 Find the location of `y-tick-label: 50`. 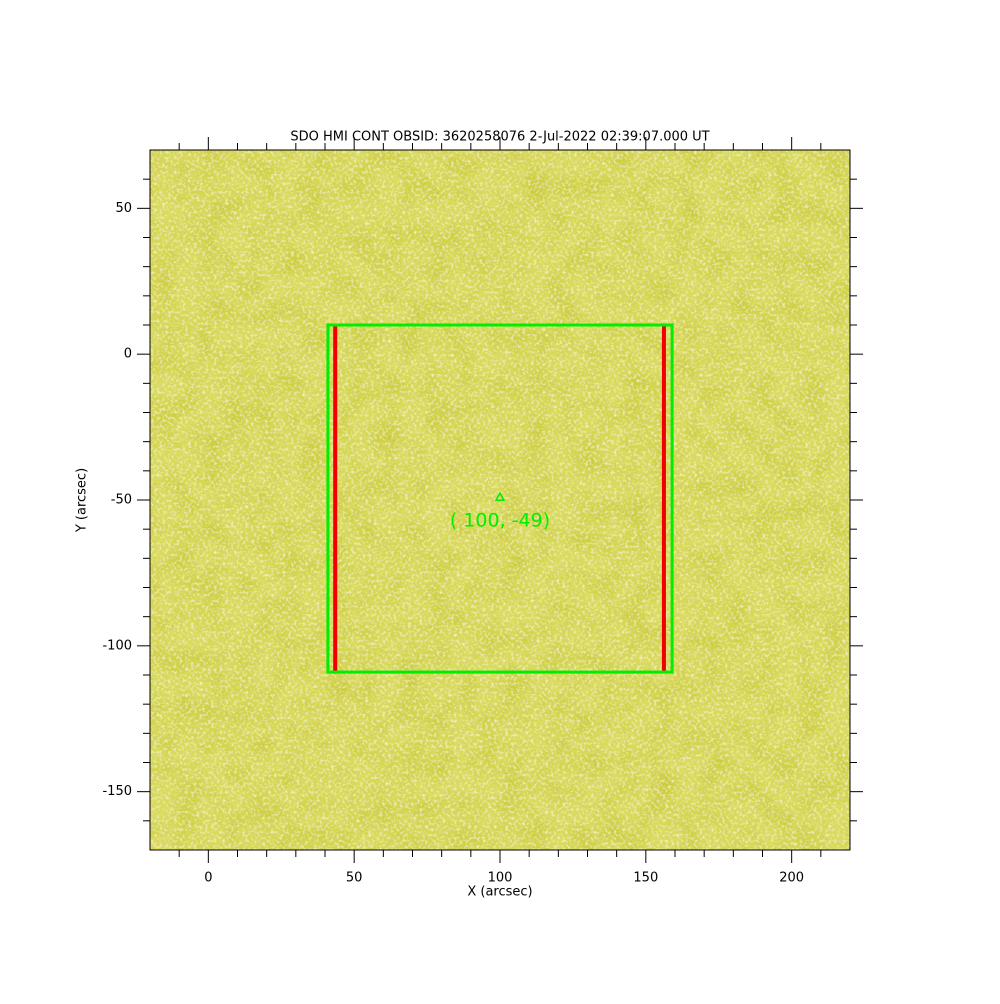

y-tick-label: 50 is located at coordinates (123, 208).